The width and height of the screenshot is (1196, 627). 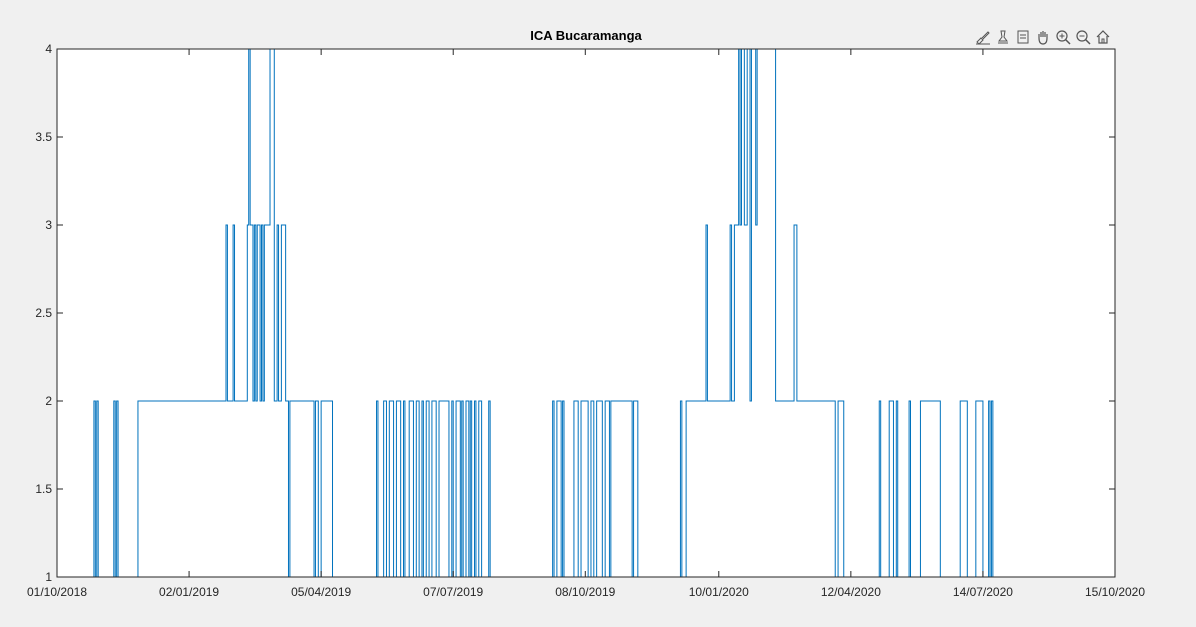 What do you see at coordinates (43, 313) in the screenshot?
I see `y-tick-label: 2.5` at bounding box center [43, 313].